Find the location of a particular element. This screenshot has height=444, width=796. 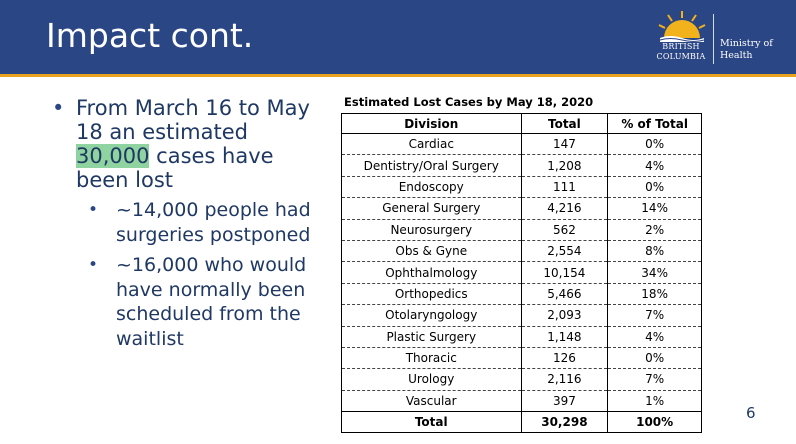

logo-divider is located at coordinates (713, 39).